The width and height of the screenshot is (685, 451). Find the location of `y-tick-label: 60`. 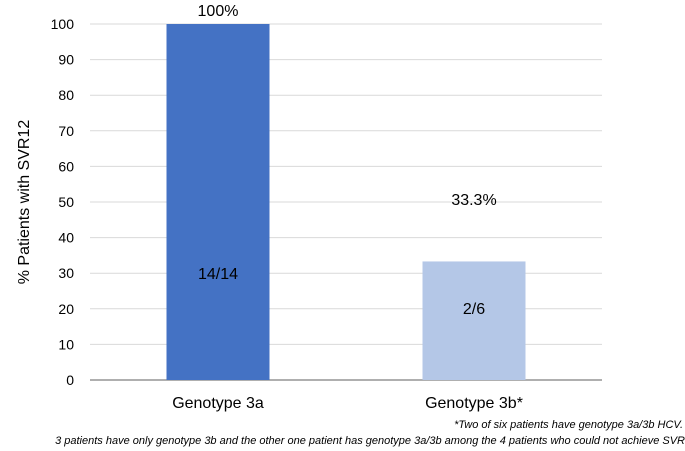

y-tick-label: 60 is located at coordinates (66, 166).